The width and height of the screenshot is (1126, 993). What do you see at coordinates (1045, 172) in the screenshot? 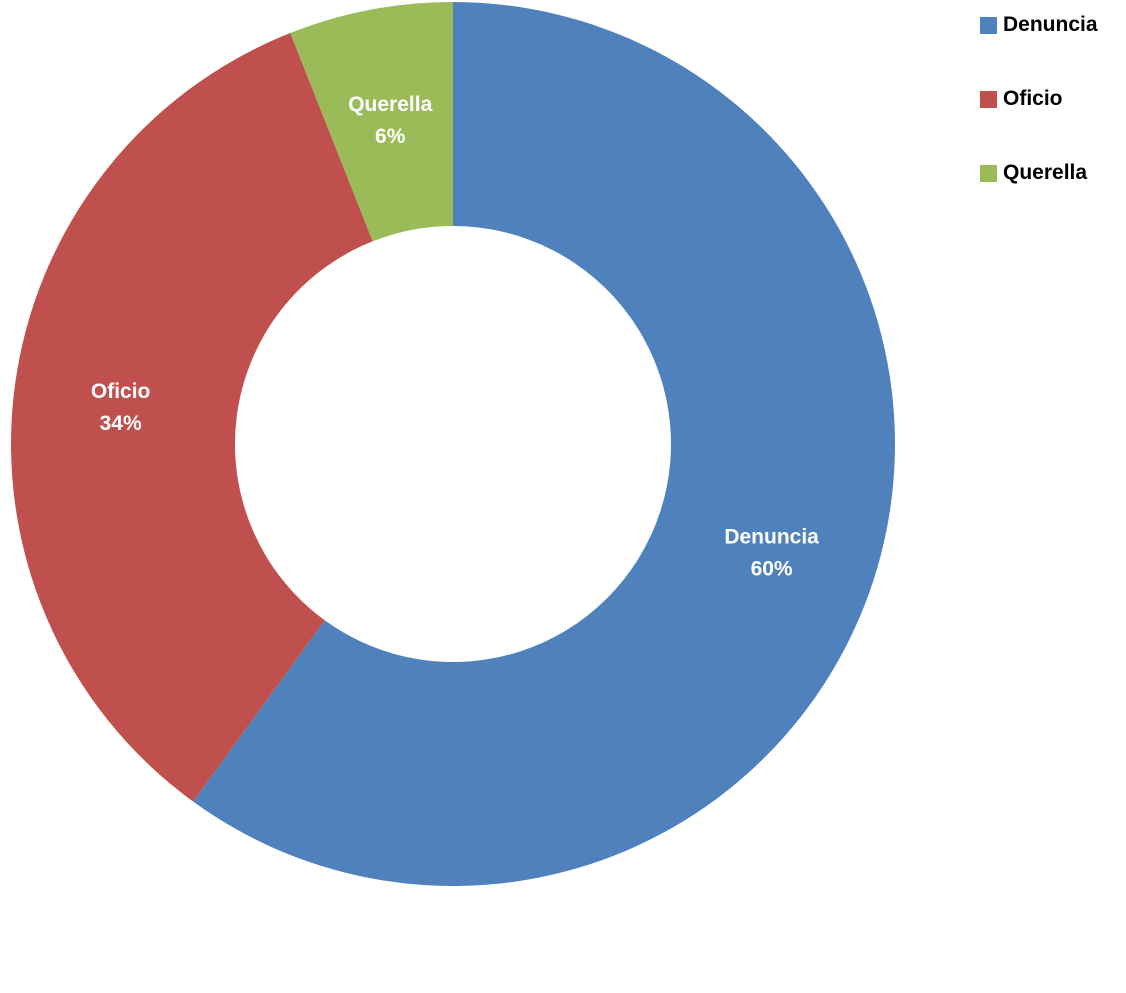
I see `legend-label-querella: Querella` at bounding box center [1045, 172].